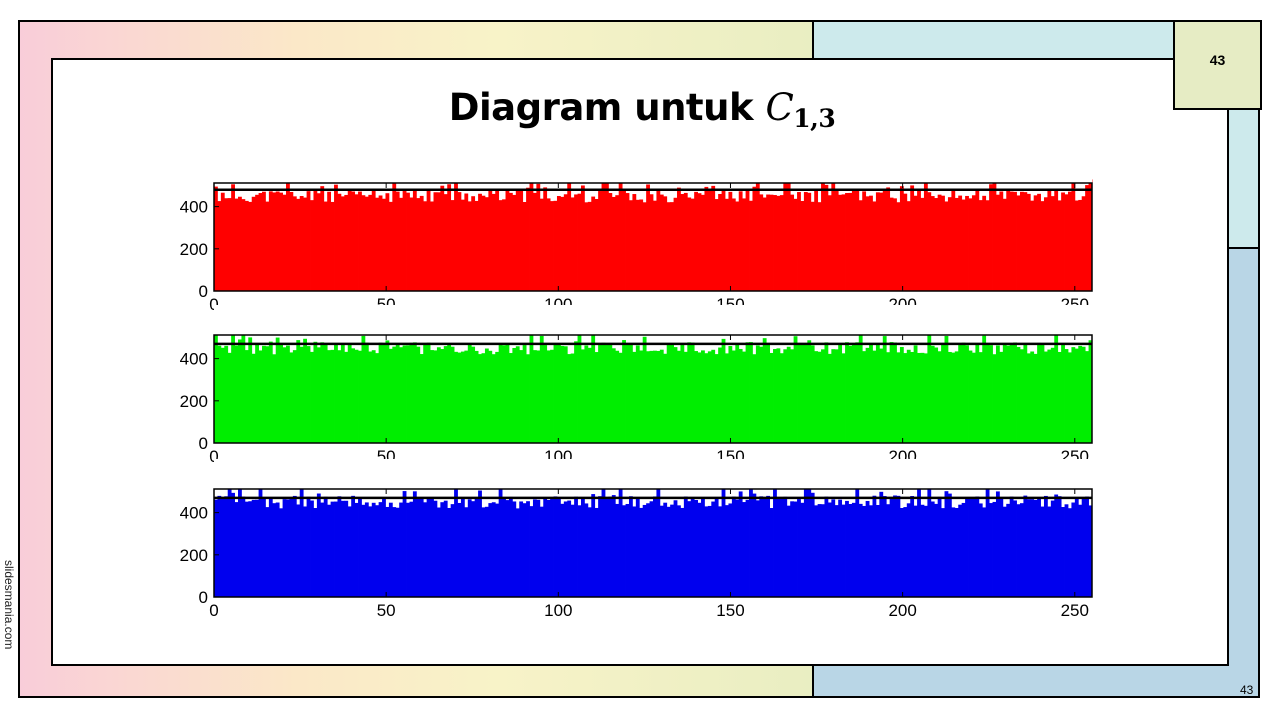 This screenshot has width=1280, height=720. What do you see at coordinates (194, 555) in the screenshot?
I see `blue-y-tick-label: 200` at bounding box center [194, 555].